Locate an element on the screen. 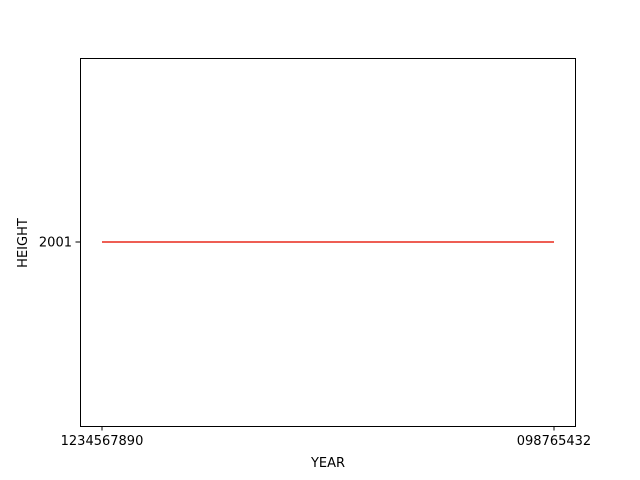 This screenshot has height=480, width=640. y-tick-label: 2001 is located at coordinates (55, 243).